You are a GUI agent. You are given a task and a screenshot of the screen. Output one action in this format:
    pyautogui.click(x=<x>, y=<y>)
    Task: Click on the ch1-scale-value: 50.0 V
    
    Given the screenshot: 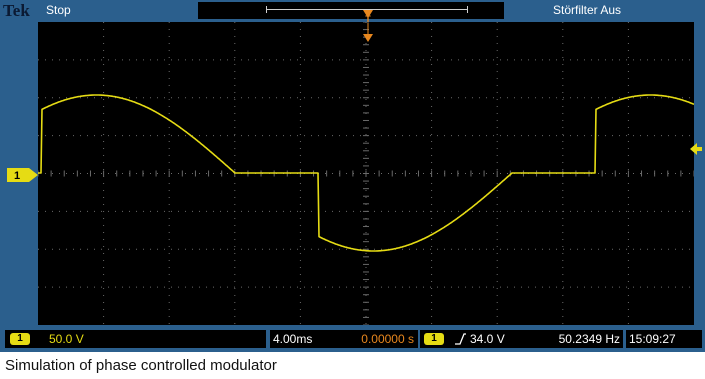 What is the action you would take?
    pyautogui.click(x=66, y=339)
    